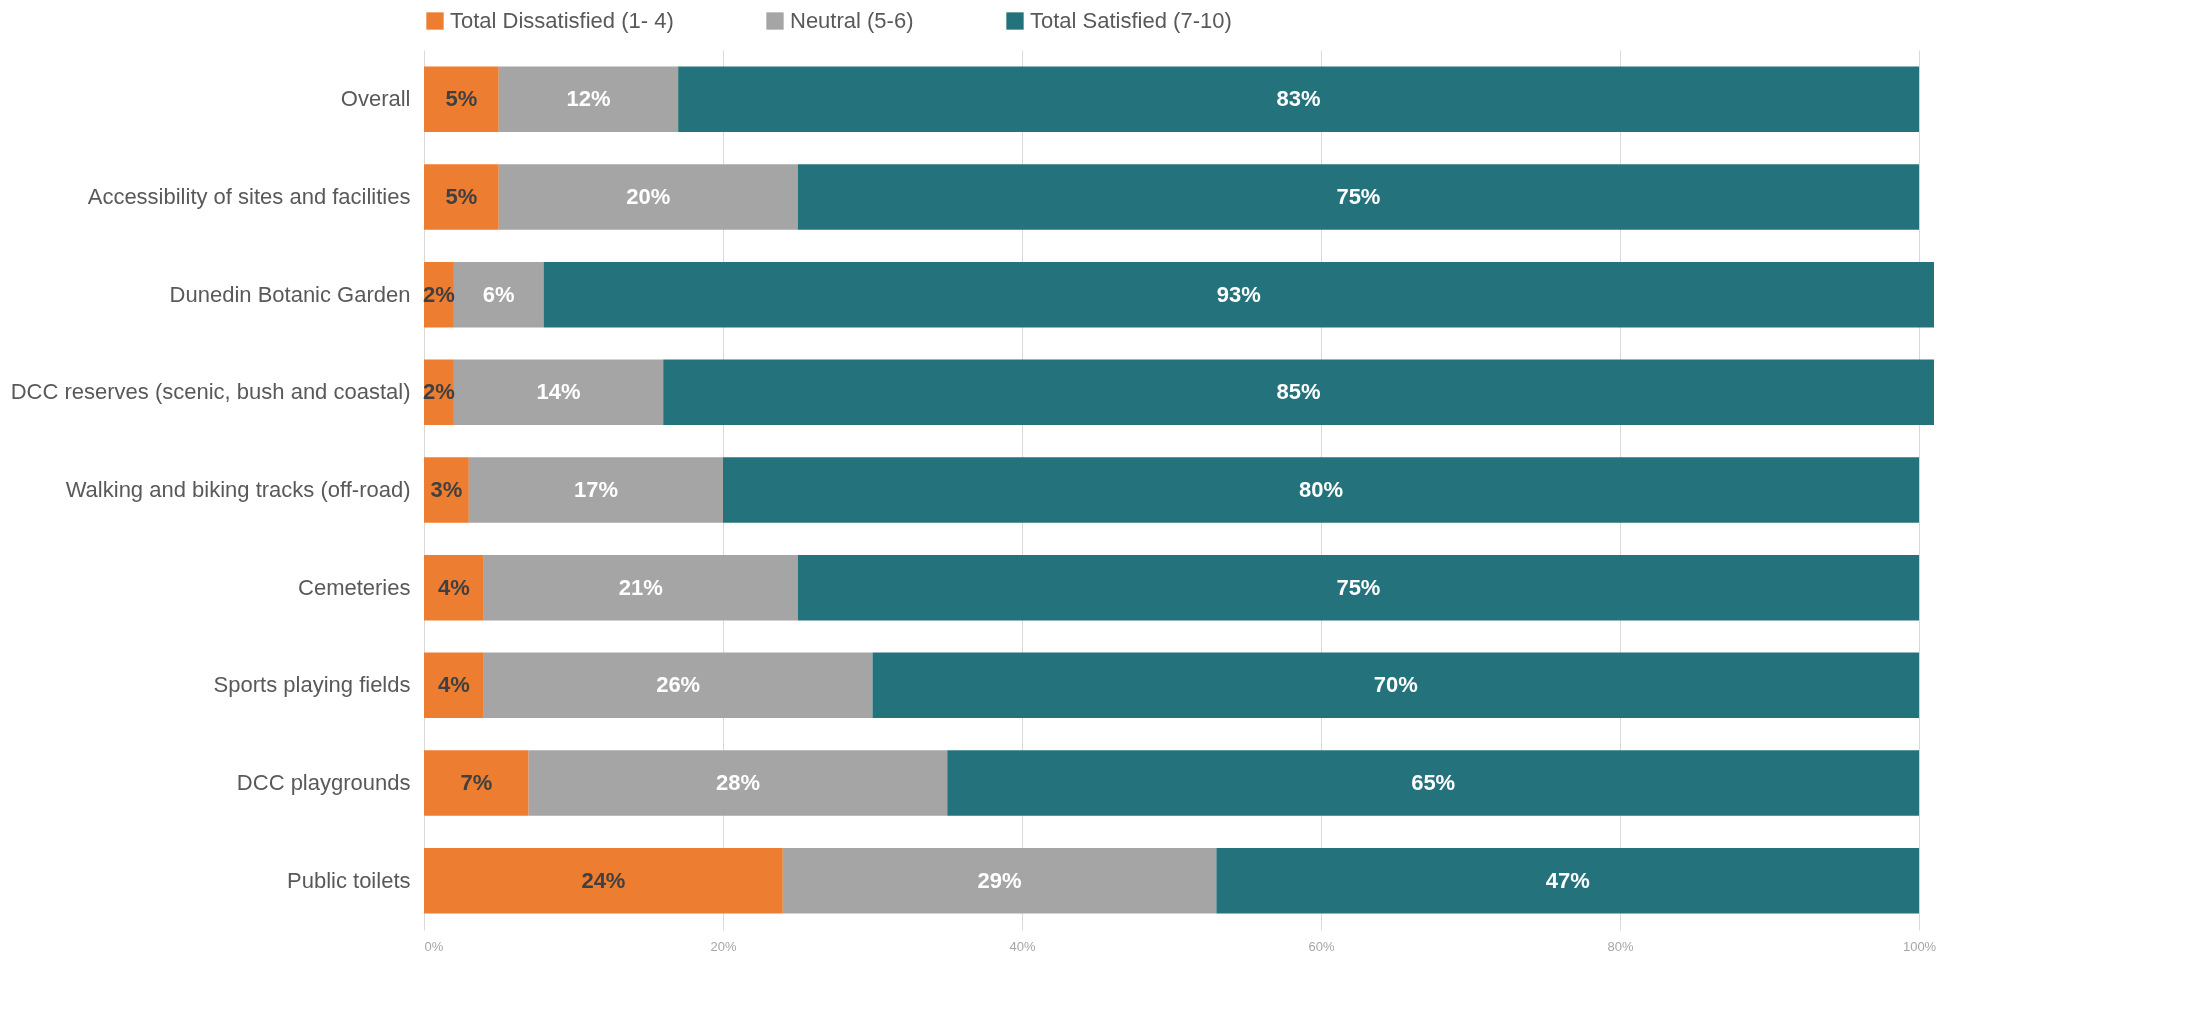 This screenshot has height=1022, width=2186. I want to click on x-tick-label: 40%, so click(1022, 946).